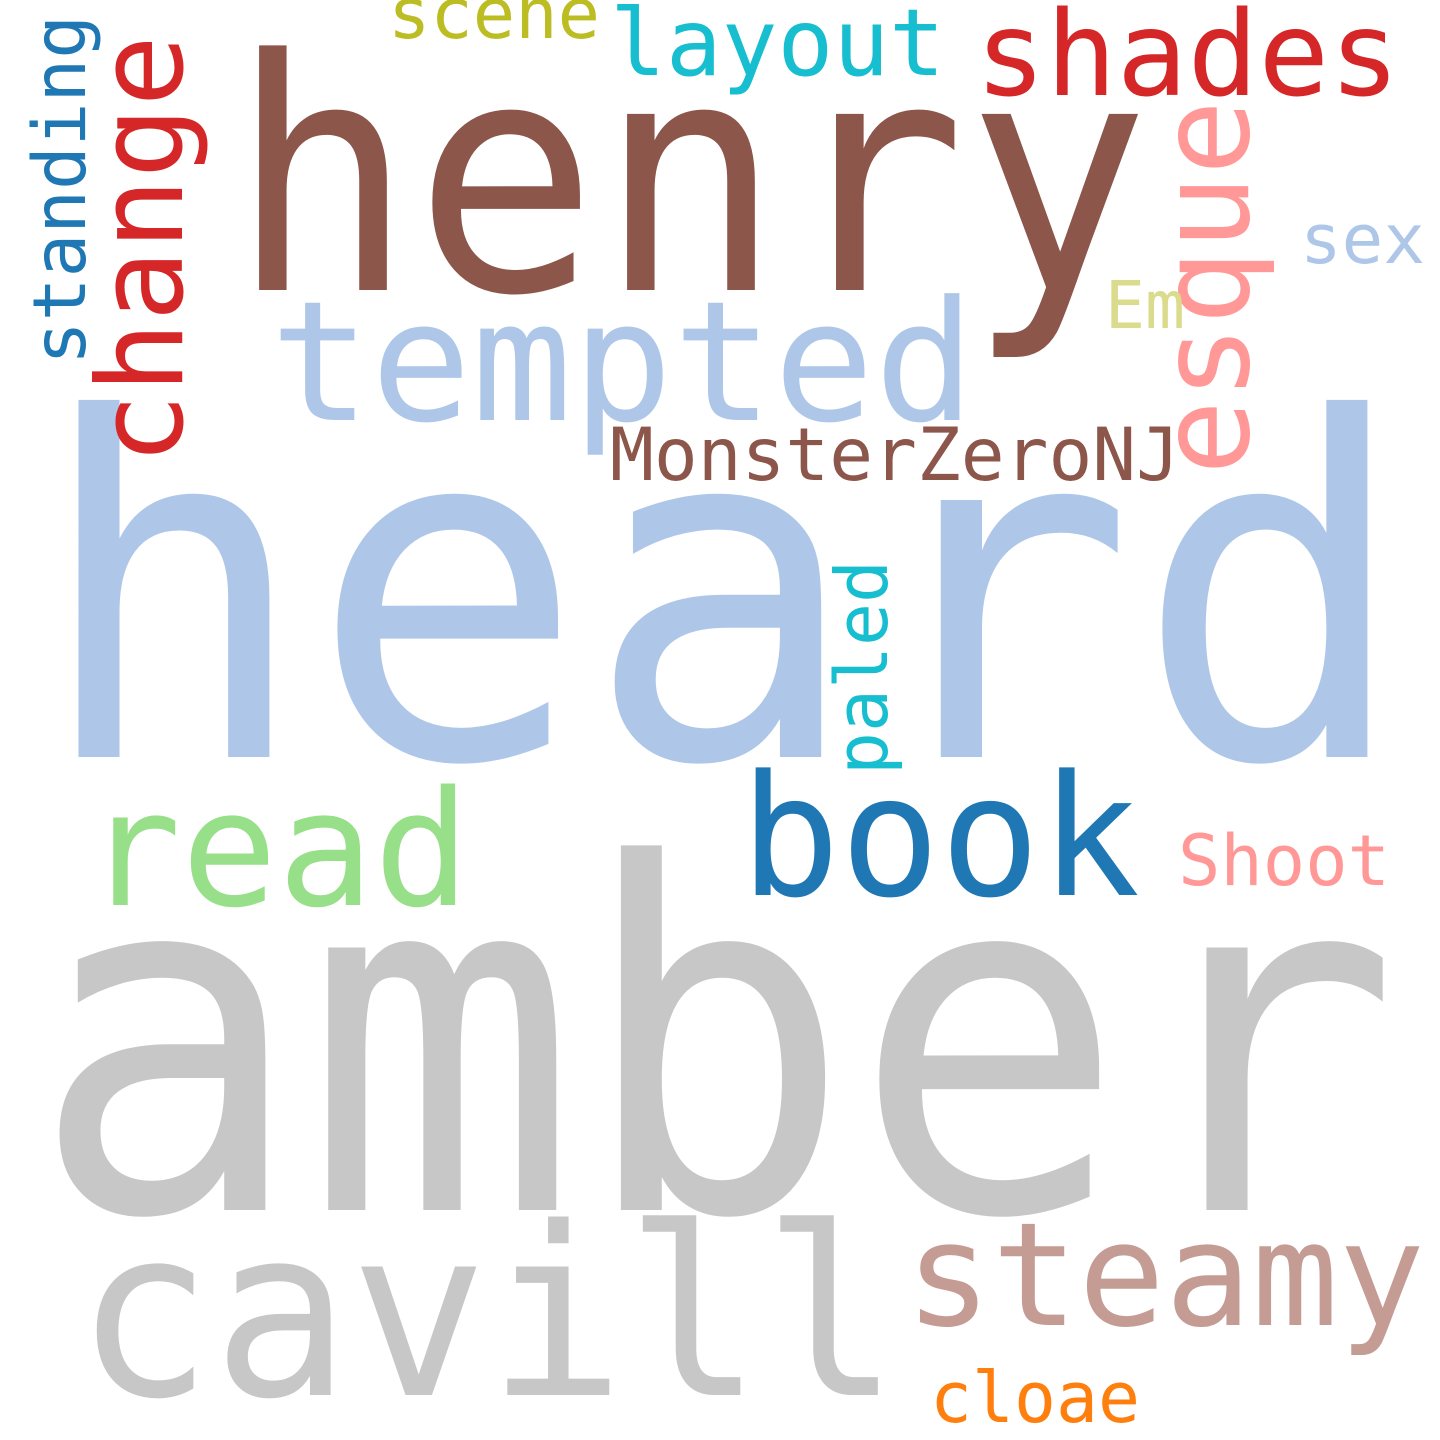 This screenshot has height=1440, width=1440. What do you see at coordinates (940, 837) in the screenshot?
I see `word: book` at bounding box center [940, 837].